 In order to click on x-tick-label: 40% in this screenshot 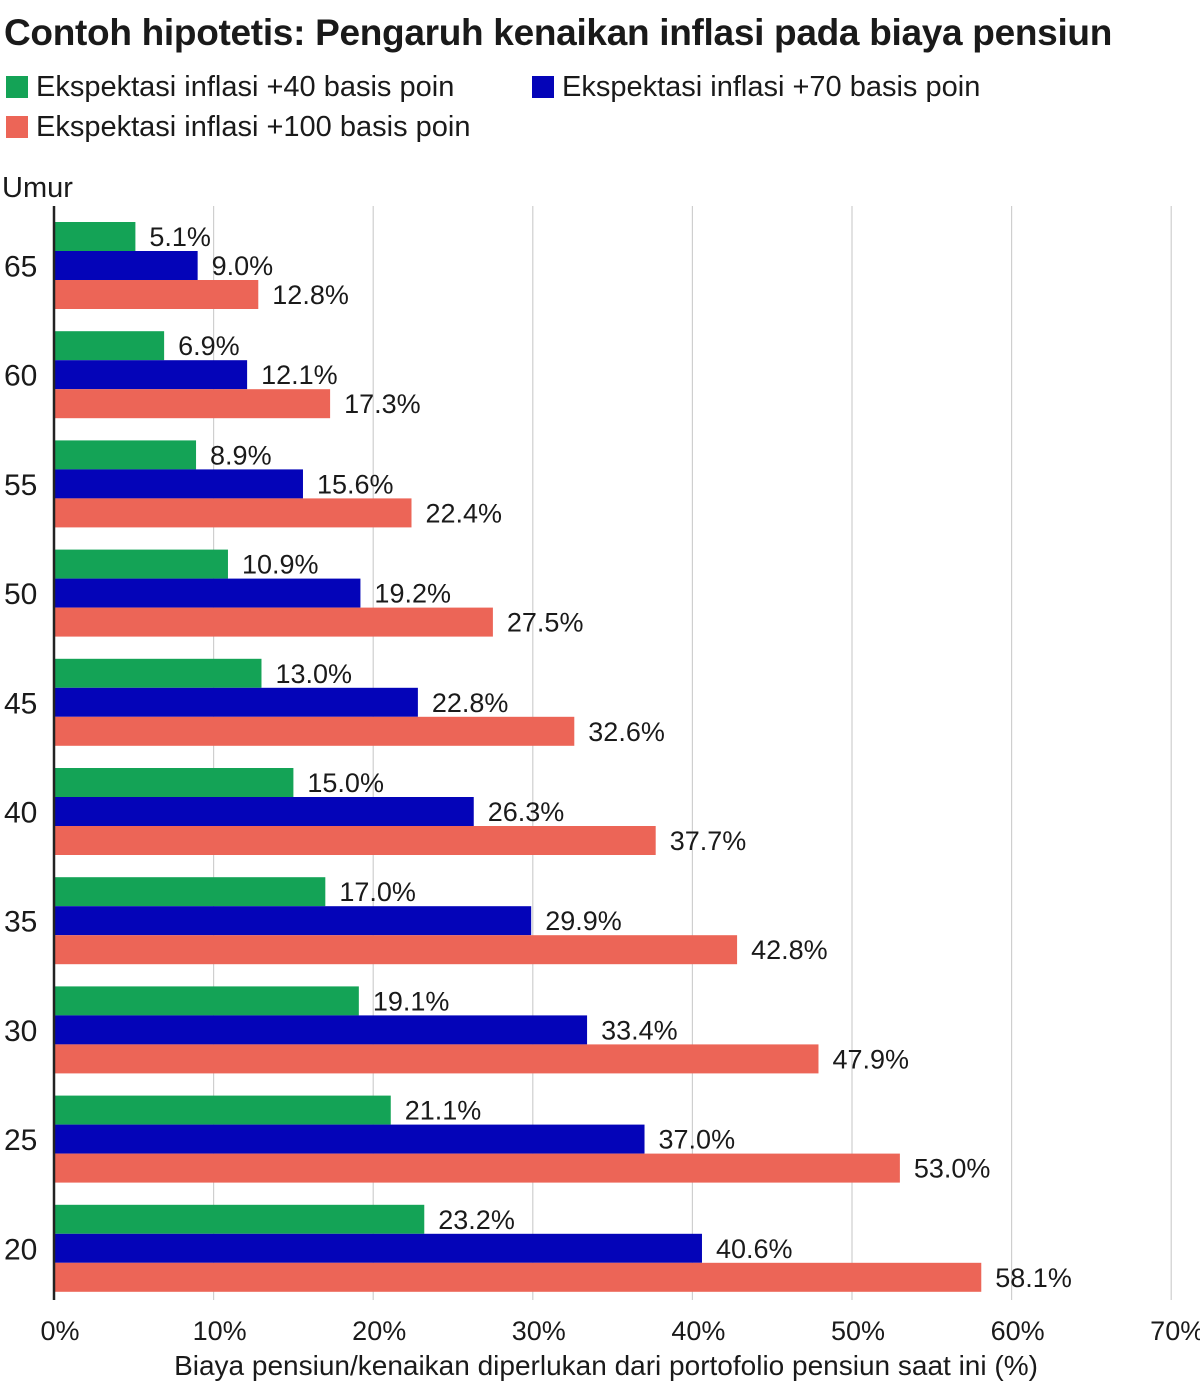, I will do `click(698, 1331)`.